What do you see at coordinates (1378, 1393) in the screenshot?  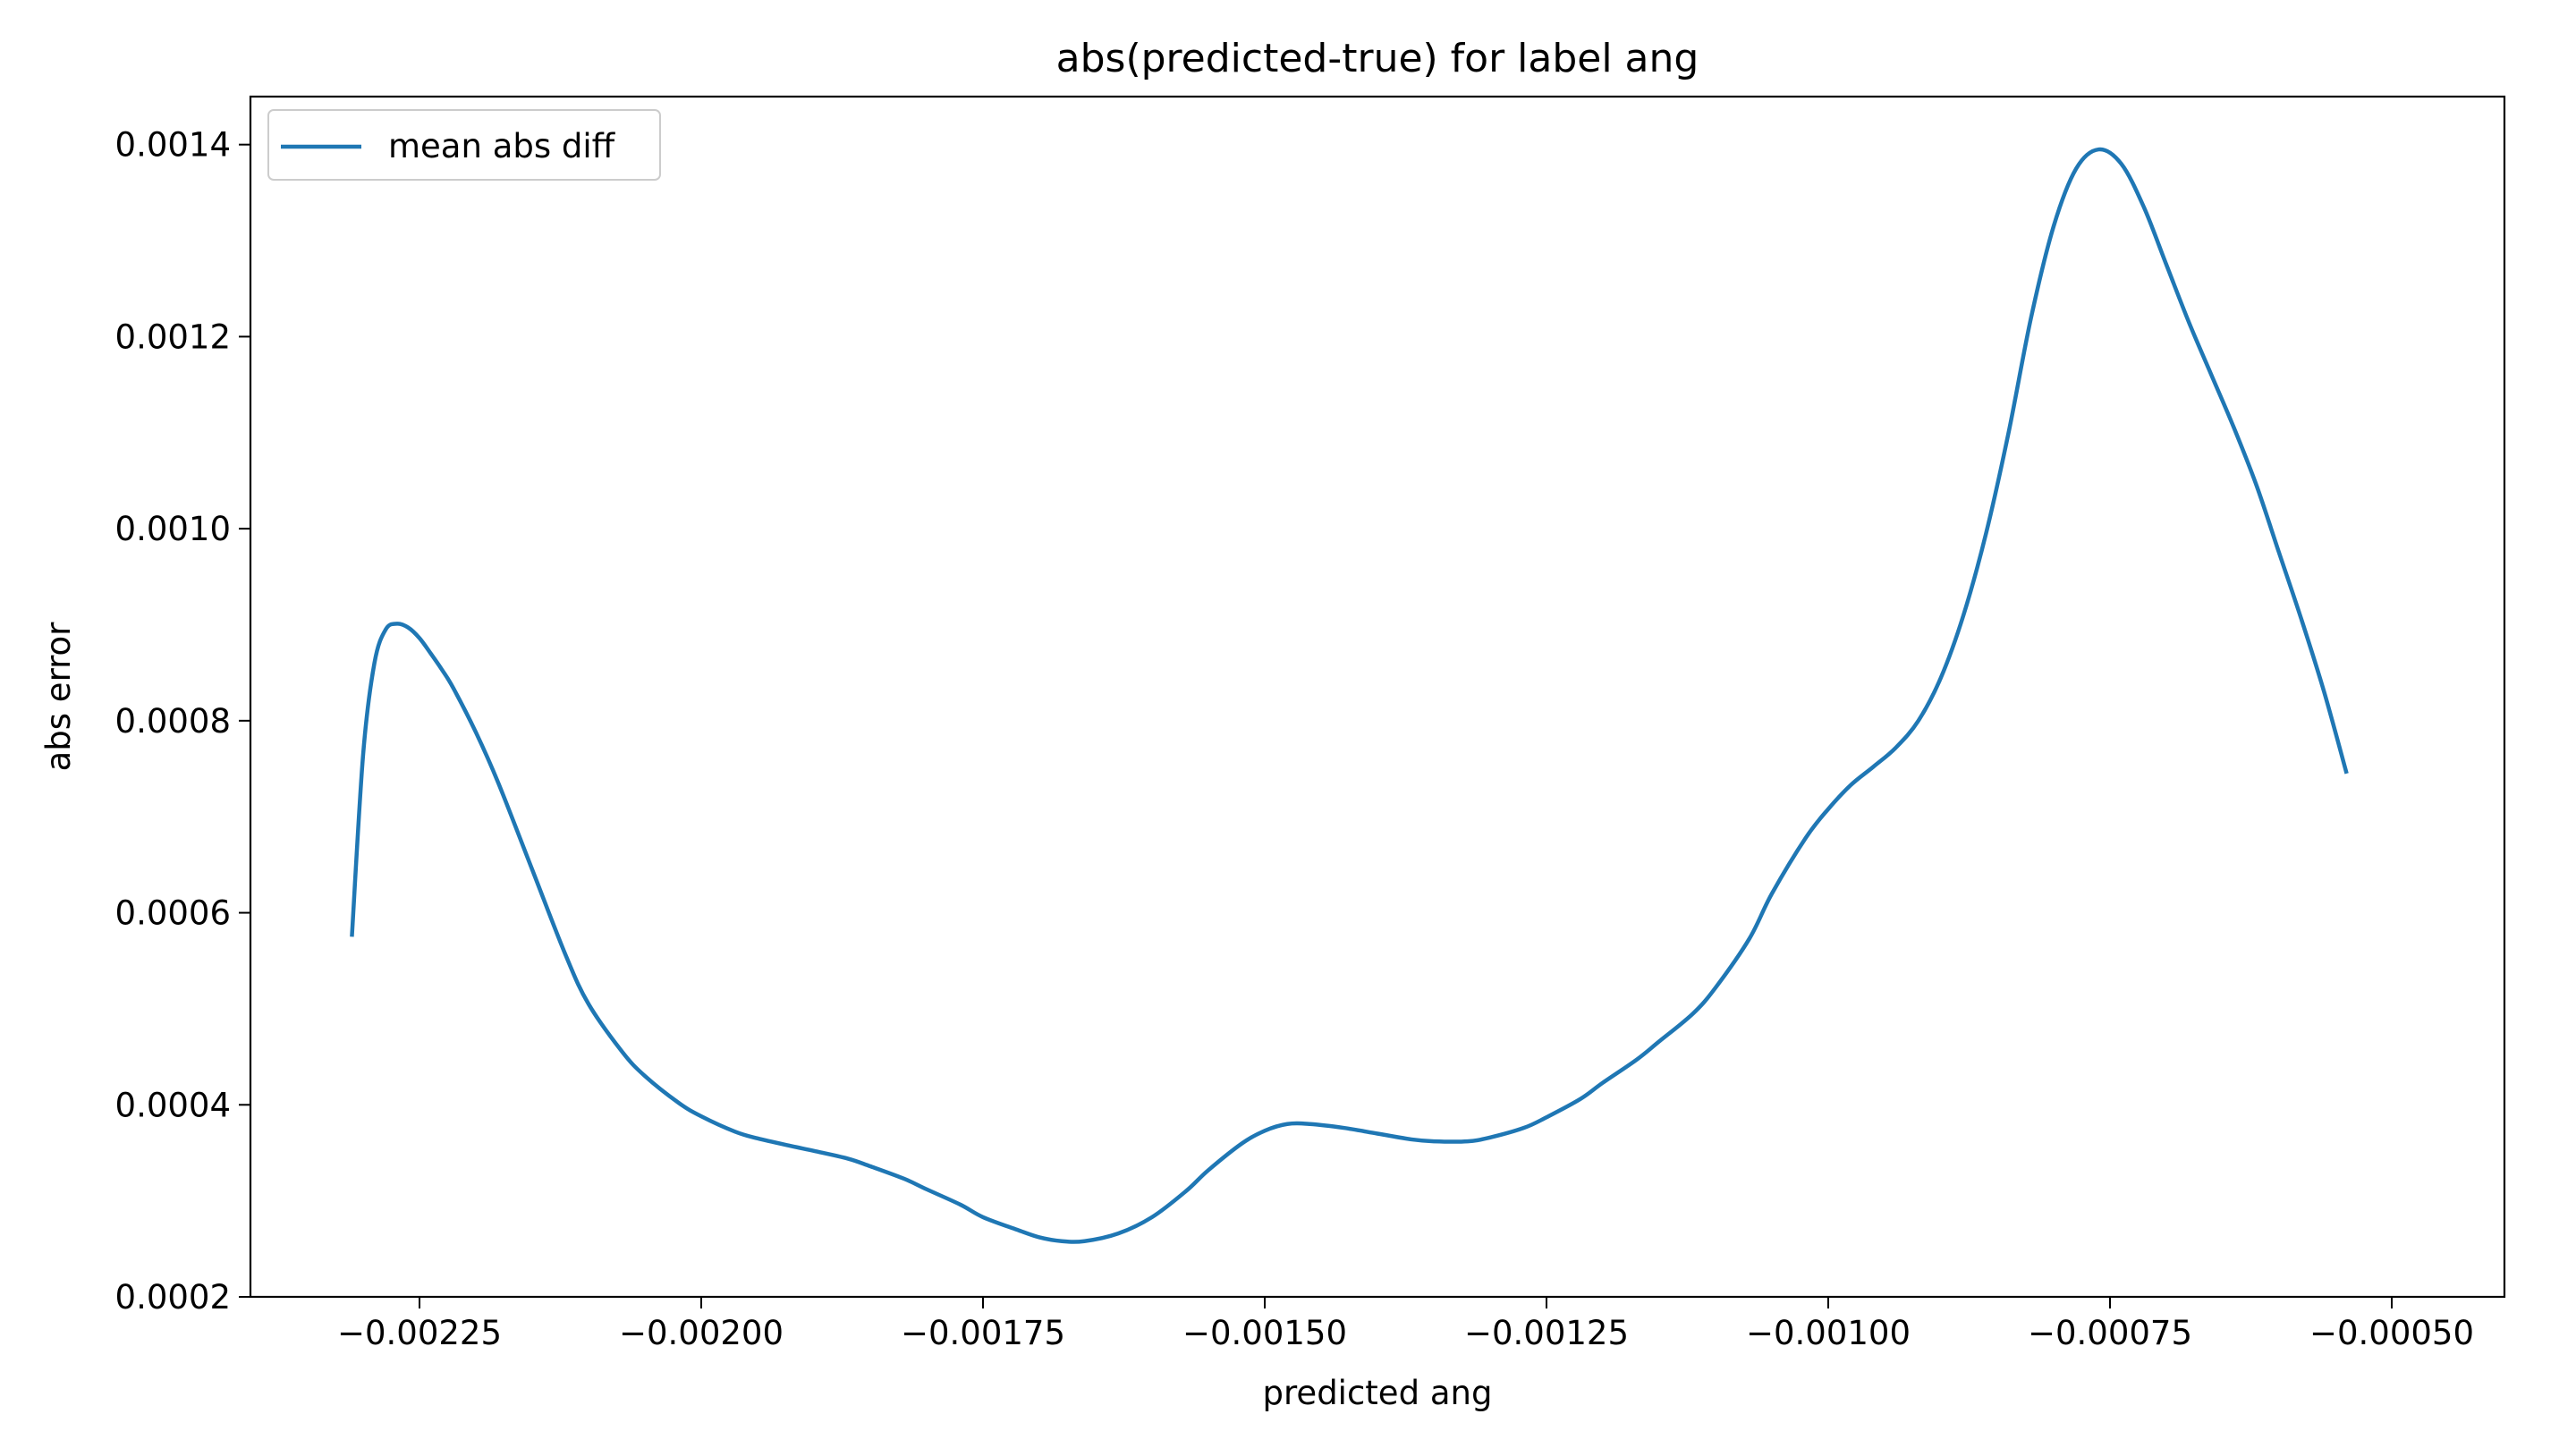 I see `x-axis-label: predicted ang` at bounding box center [1378, 1393].